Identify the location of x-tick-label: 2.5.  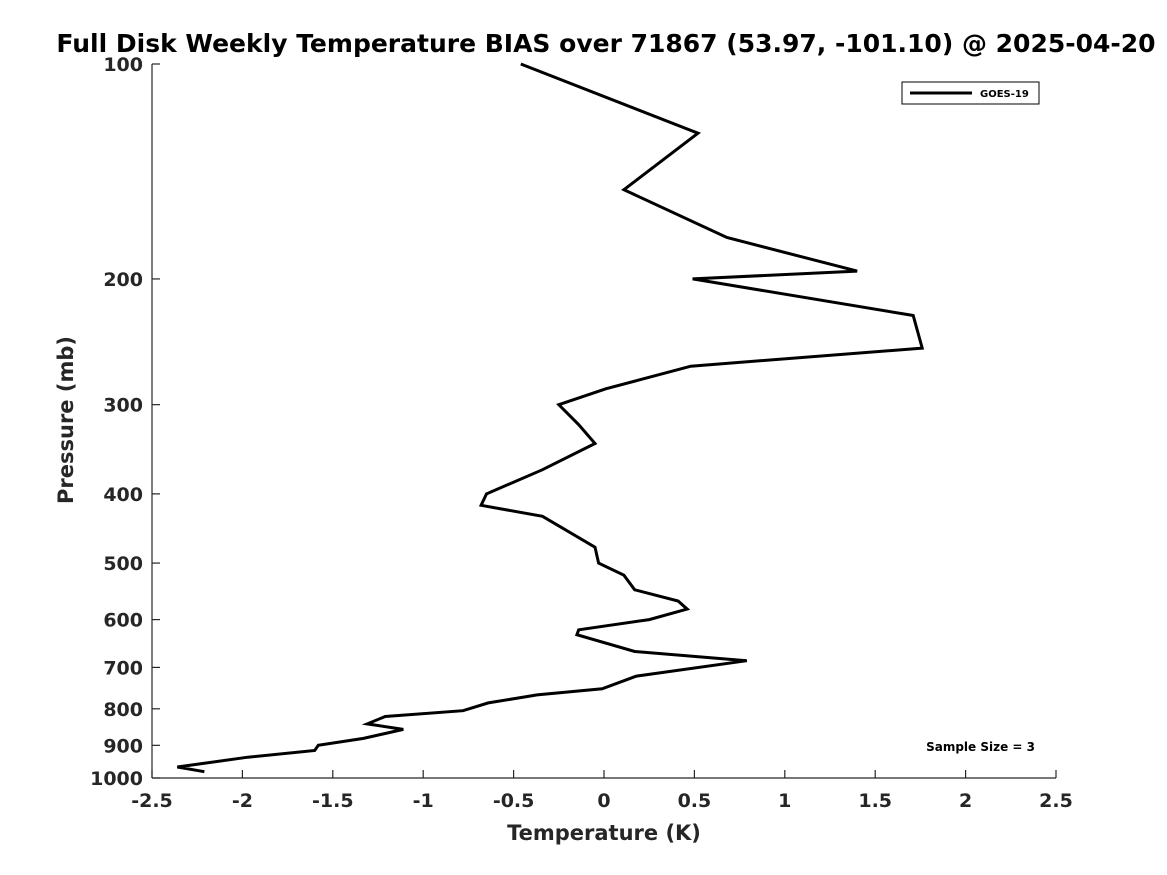
(1056, 801).